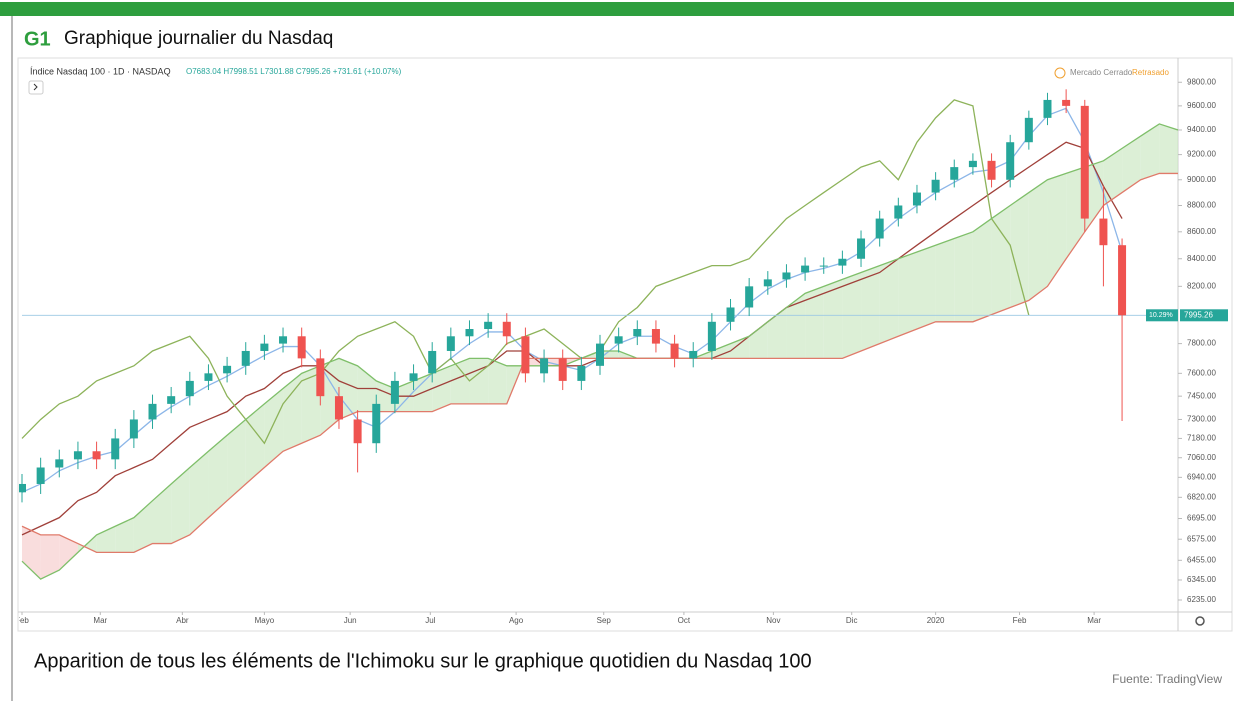  I want to click on y-tick-label: 7300.00, so click(1201, 419).